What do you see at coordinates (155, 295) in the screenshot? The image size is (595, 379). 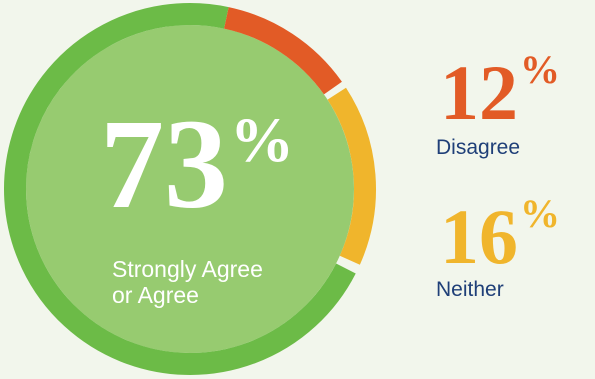 I see `agree-label-line2: or Agree` at bounding box center [155, 295].